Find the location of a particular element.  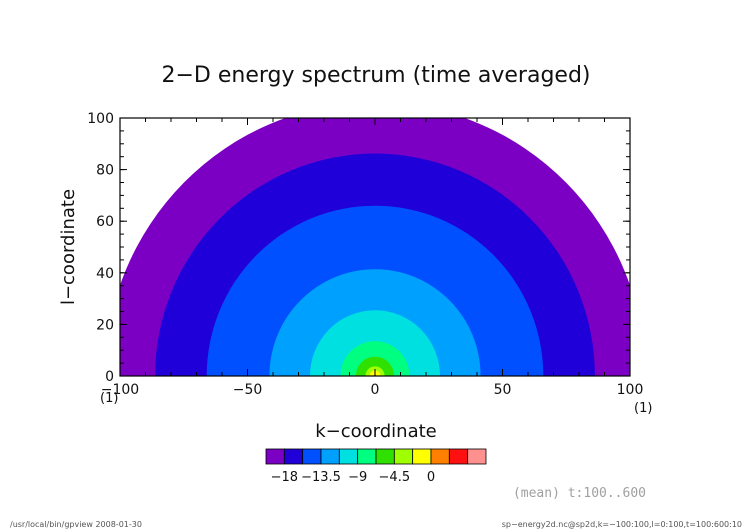

time-annotation: (mean) t:100..600 is located at coordinates (579, 493).